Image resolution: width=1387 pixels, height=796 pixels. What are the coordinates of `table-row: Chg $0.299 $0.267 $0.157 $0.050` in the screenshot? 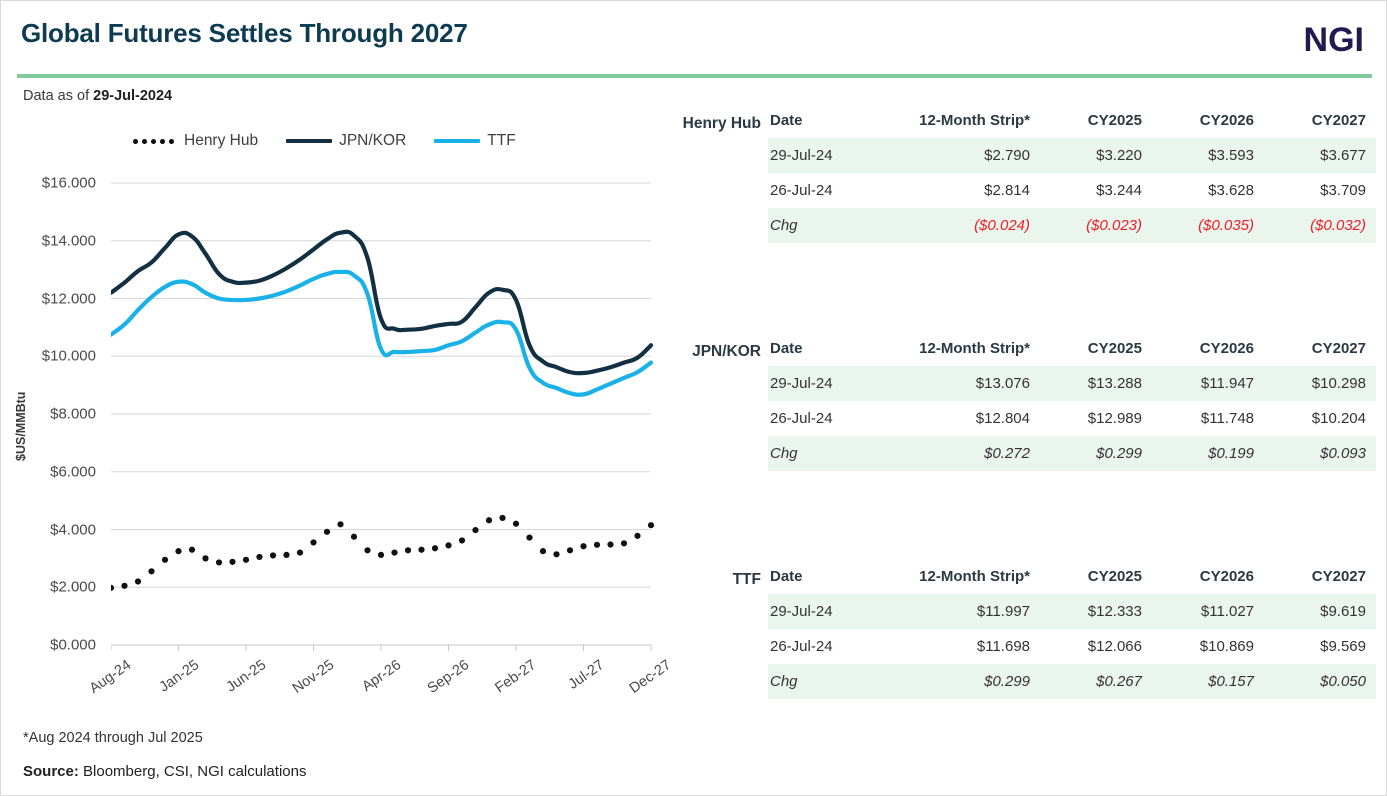 It's located at (1072, 681).